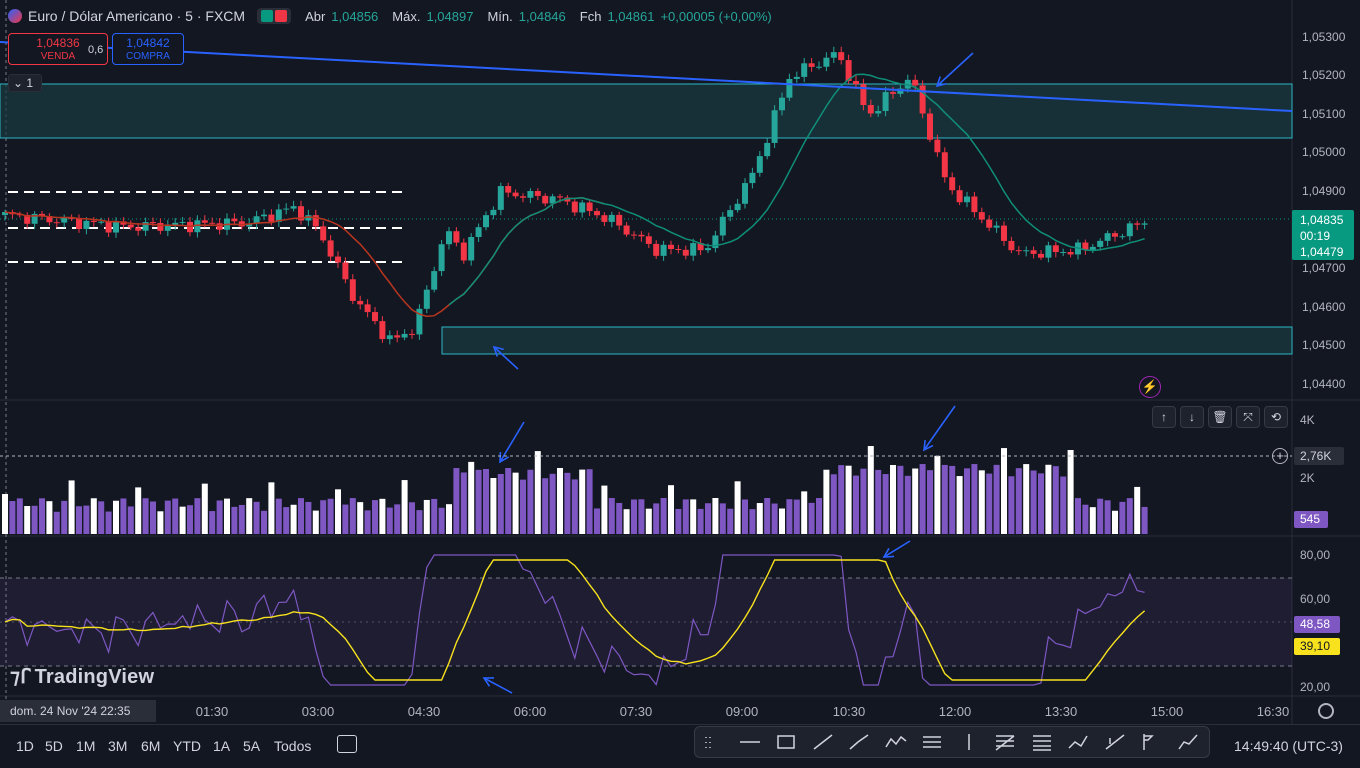 The width and height of the screenshot is (1360, 768). What do you see at coordinates (1276, 417) in the screenshot?
I see `maximize-pane-icon: ⟲` at bounding box center [1276, 417].